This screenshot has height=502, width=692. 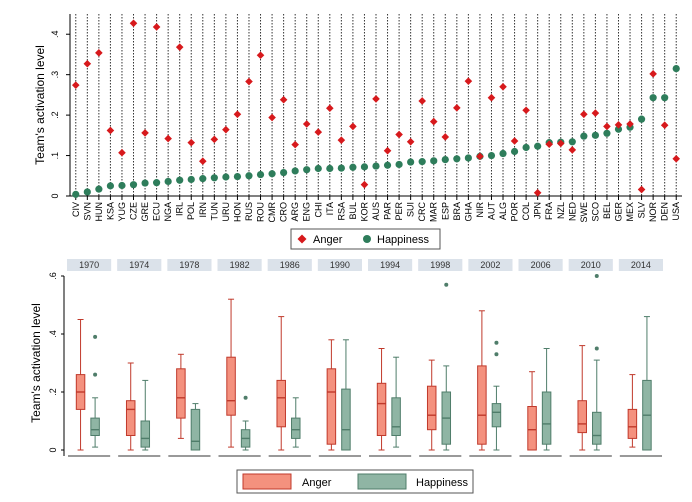 I want to click on happiness-point-bra, so click(x=457, y=159).